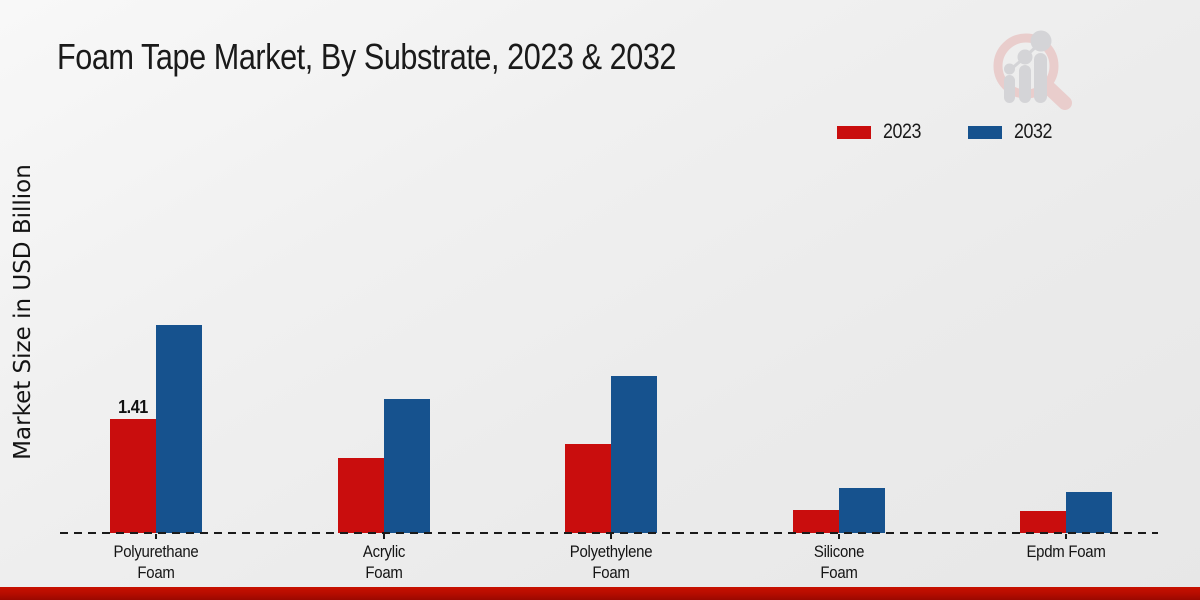 This screenshot has width=1200, height=600. What do you see at coordinates (1066, 551) in the screenshot?
I see `x-axis-category-label: Epdm Foam` at bounding box center [1066, 551].